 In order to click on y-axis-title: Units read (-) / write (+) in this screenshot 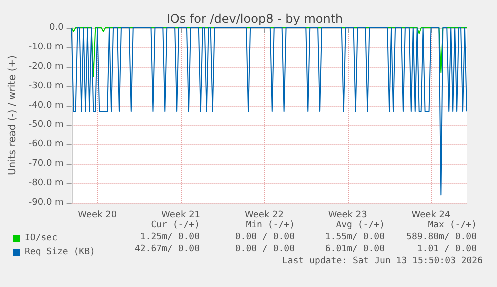, I will do `click(13, 115)`.